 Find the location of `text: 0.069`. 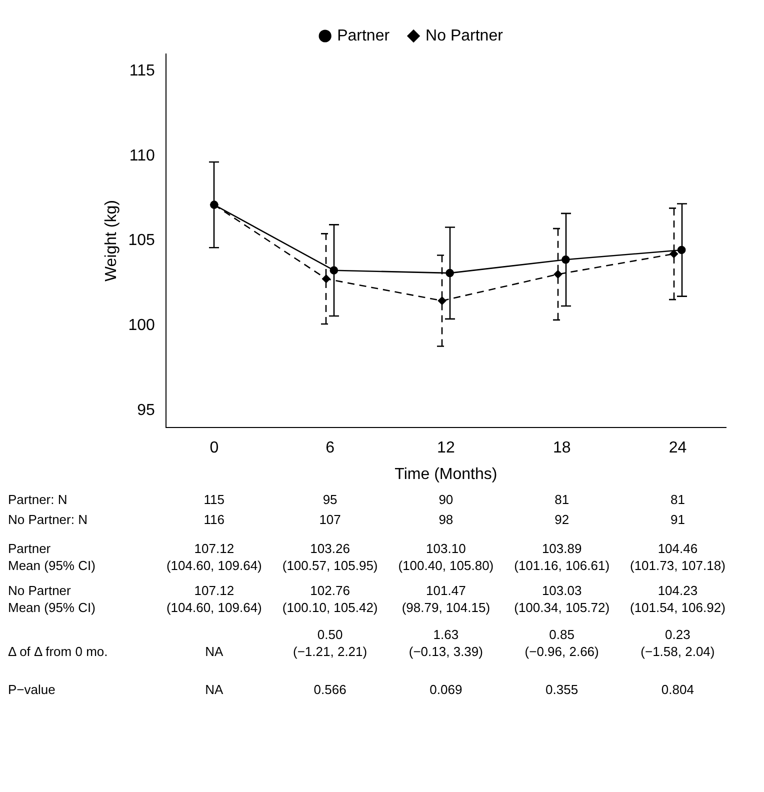

text: 0.069 is located at coordinates (446, 689).